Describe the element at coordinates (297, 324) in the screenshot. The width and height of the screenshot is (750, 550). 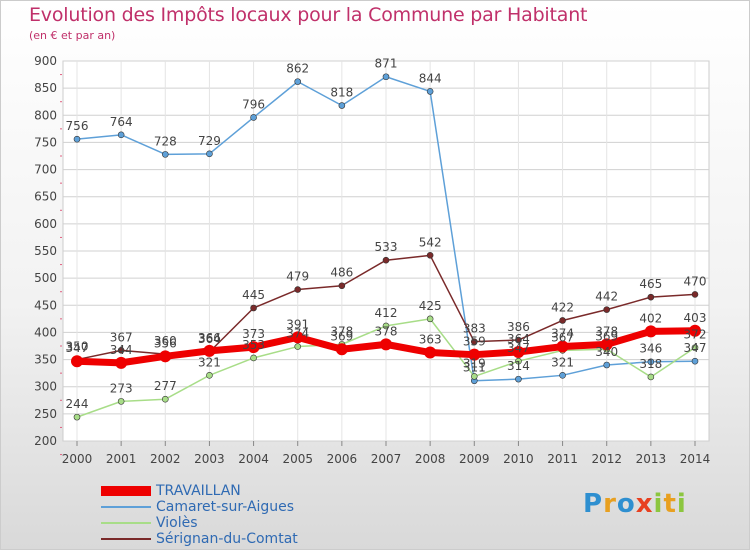
I see `data-label: 391` at that location.